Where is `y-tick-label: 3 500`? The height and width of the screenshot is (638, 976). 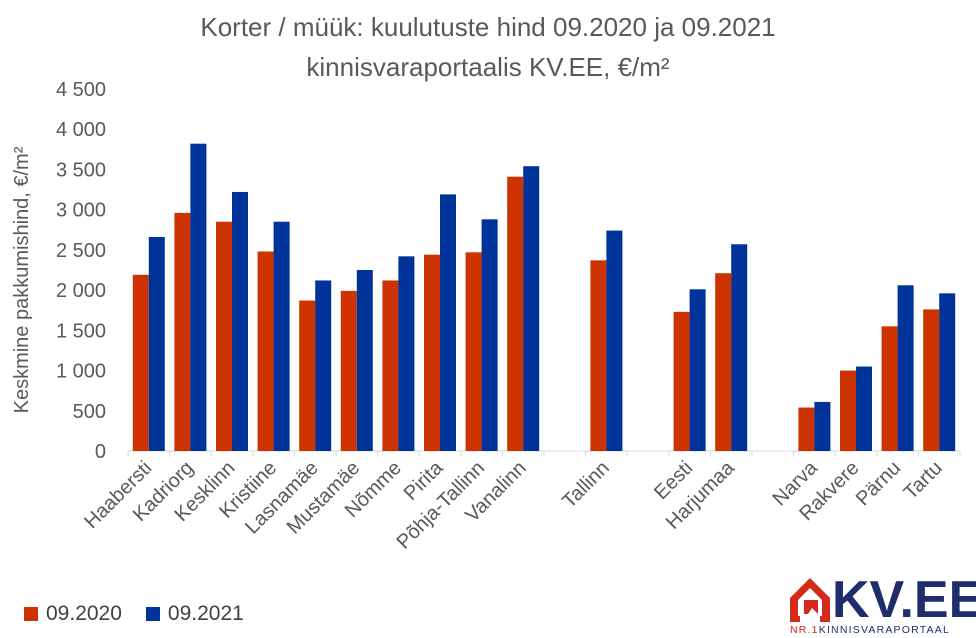 y-tick-label: 3 500 is located at coordinates (81, 170).